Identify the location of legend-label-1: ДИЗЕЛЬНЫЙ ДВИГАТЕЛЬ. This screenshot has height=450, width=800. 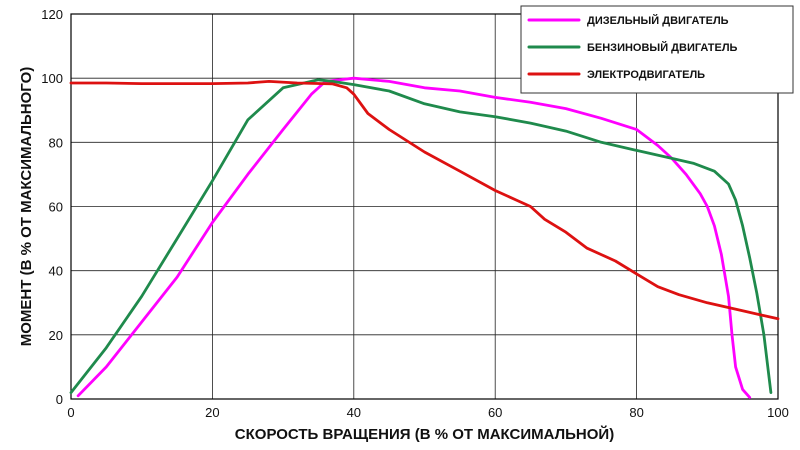
(658, 20).